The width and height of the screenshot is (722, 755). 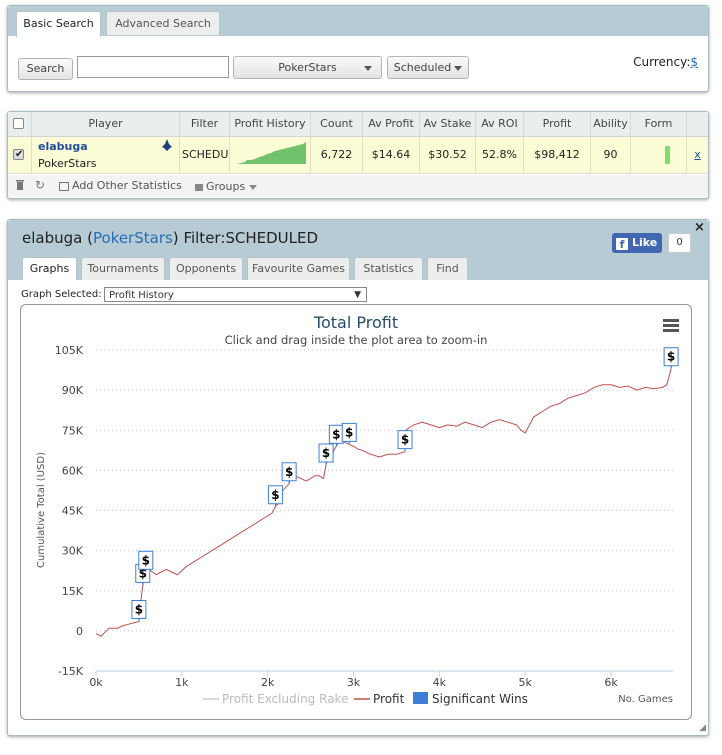 I want to click on search-button: Search, so click(x=45, y=69).